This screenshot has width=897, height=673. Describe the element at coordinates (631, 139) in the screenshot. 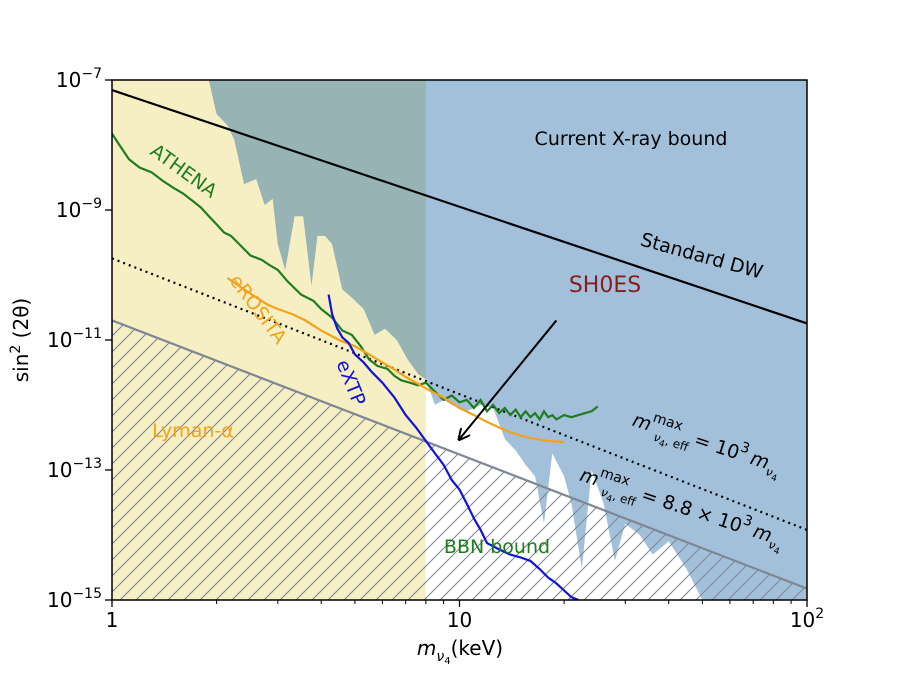

I see `current-xray-label: Current X-ray bound` at that location.